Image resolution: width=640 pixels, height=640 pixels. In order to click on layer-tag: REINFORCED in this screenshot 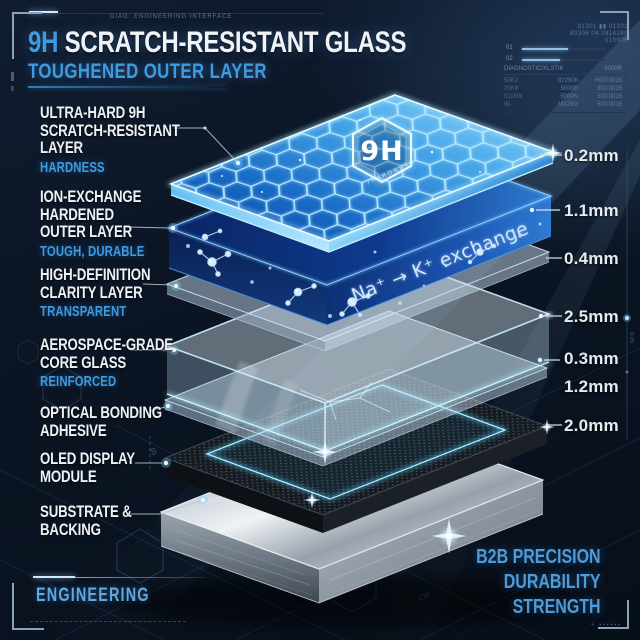, I will do `click(78, 382)`.